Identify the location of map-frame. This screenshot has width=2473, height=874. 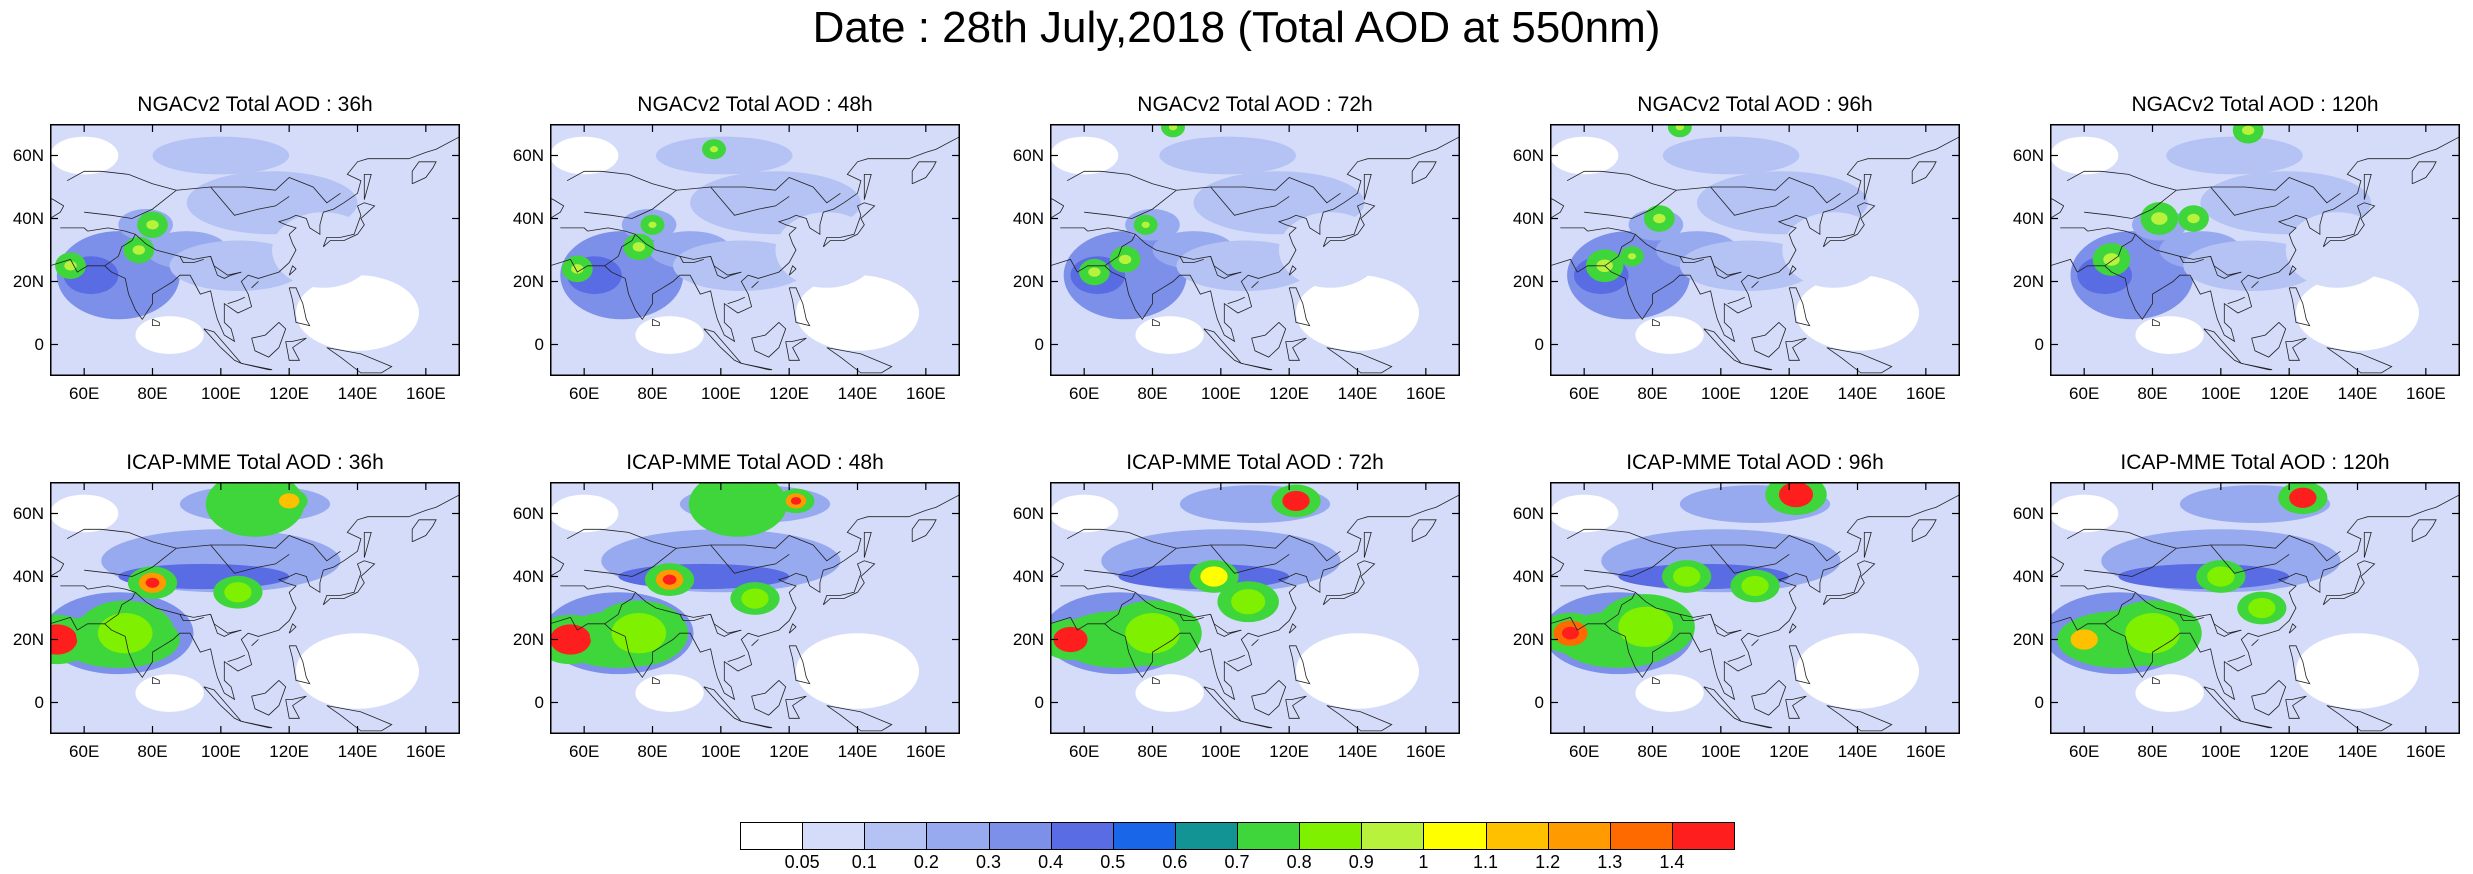
(255, 250).